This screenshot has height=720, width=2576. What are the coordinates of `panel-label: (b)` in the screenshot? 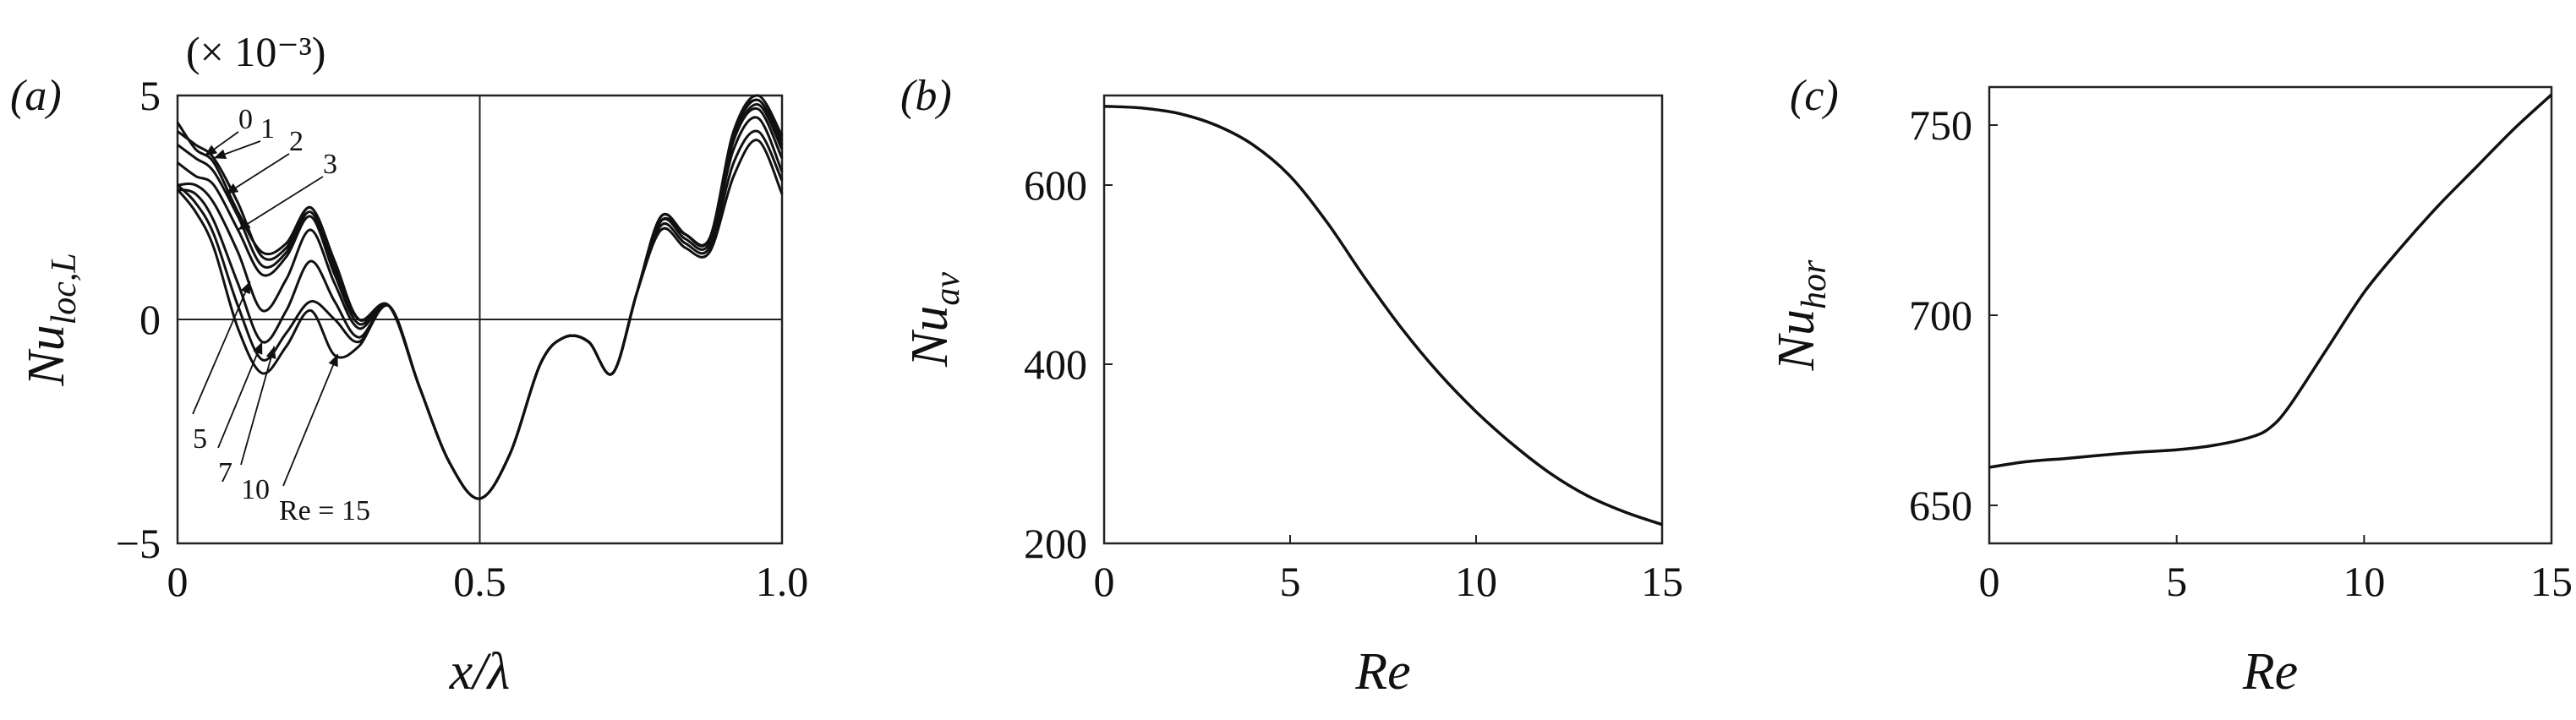 It's located at (926, 96).